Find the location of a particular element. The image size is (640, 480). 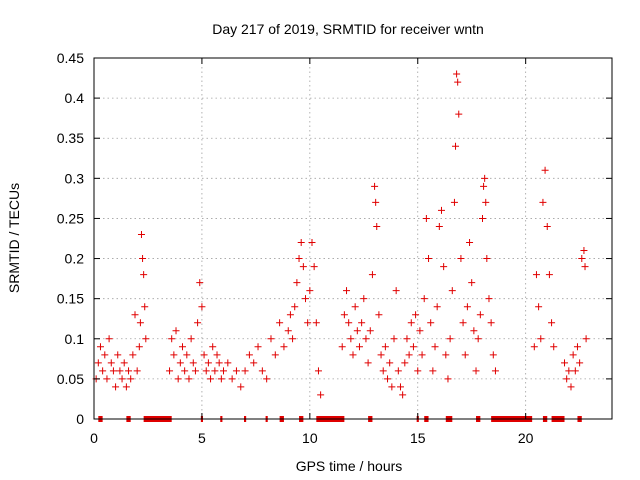

y-tick-label: 0.2 is located at coordinates (75, 259).